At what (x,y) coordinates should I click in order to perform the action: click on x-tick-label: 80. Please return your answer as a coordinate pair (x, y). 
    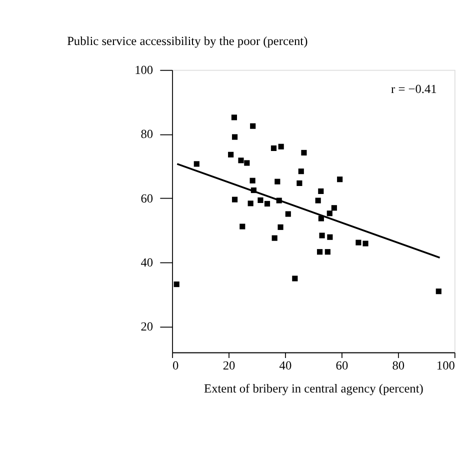
    Looking at the image, I should click on (398, 365).